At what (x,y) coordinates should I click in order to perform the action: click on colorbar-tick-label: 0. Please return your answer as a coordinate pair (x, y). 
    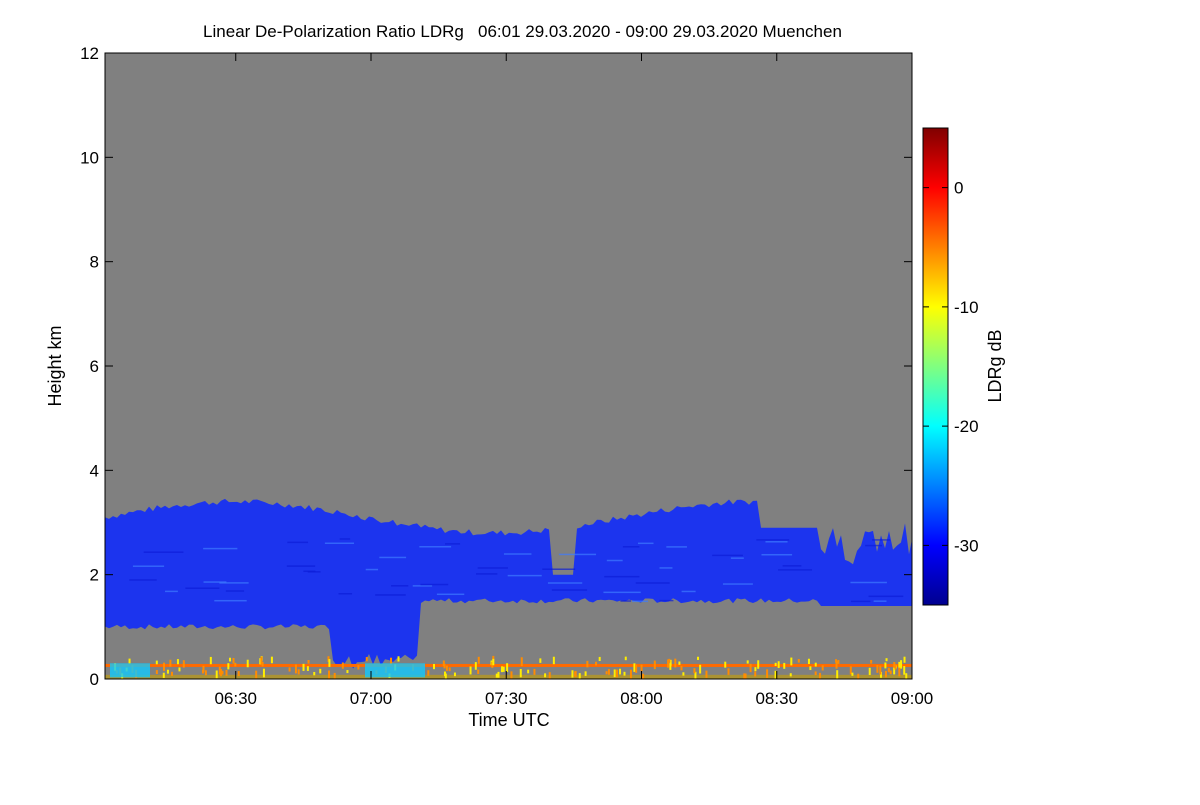
    Looking at the image, I should click on (958, 188).